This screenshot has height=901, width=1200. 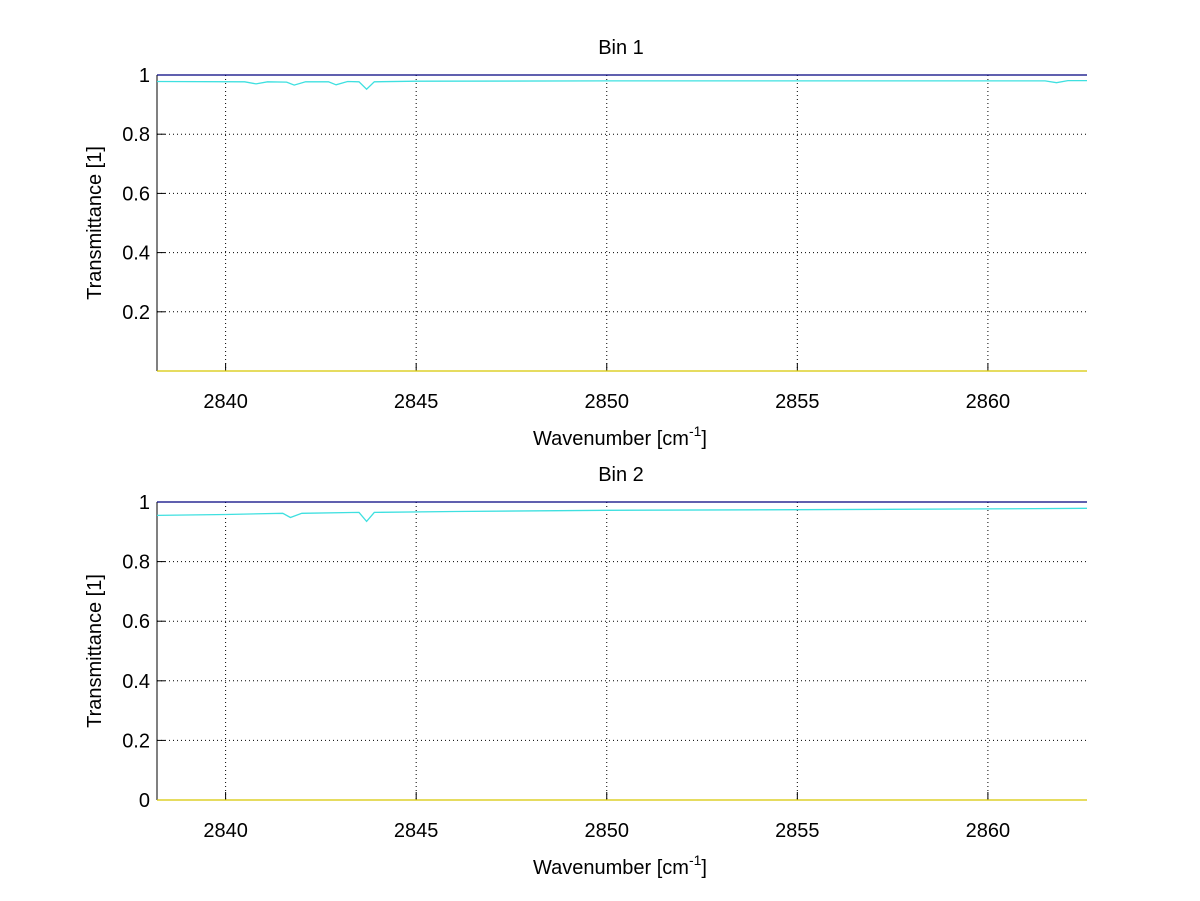 I want to click on chart-title: Bin 2, so click(x=621, y=475).